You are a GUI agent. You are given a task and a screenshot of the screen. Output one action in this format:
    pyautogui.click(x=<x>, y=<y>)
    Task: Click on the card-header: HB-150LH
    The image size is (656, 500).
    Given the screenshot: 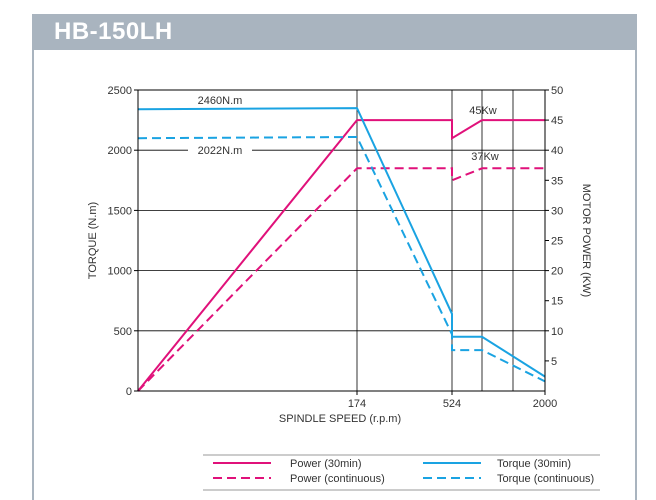 What is the action you would take?
    pyautogui.click(x=334, y=32)
    